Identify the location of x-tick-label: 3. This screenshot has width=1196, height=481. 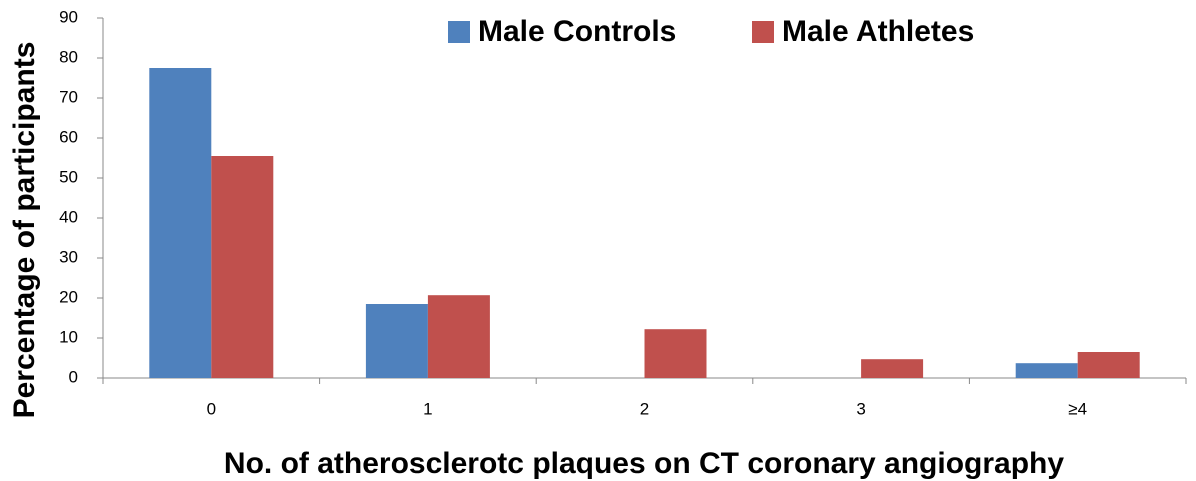
(860, 408).